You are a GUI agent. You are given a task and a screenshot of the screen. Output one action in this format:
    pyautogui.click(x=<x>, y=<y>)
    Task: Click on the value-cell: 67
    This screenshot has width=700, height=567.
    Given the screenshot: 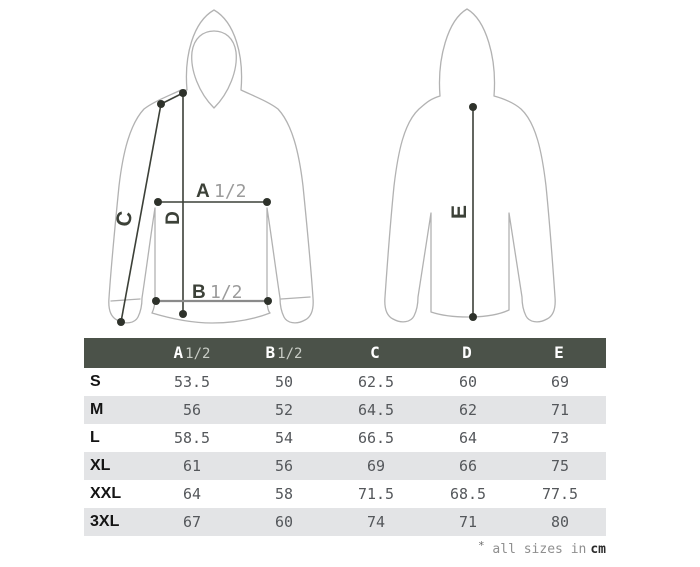 What is the action you would take?
    pyautogui.click(x=192, y=522)
    